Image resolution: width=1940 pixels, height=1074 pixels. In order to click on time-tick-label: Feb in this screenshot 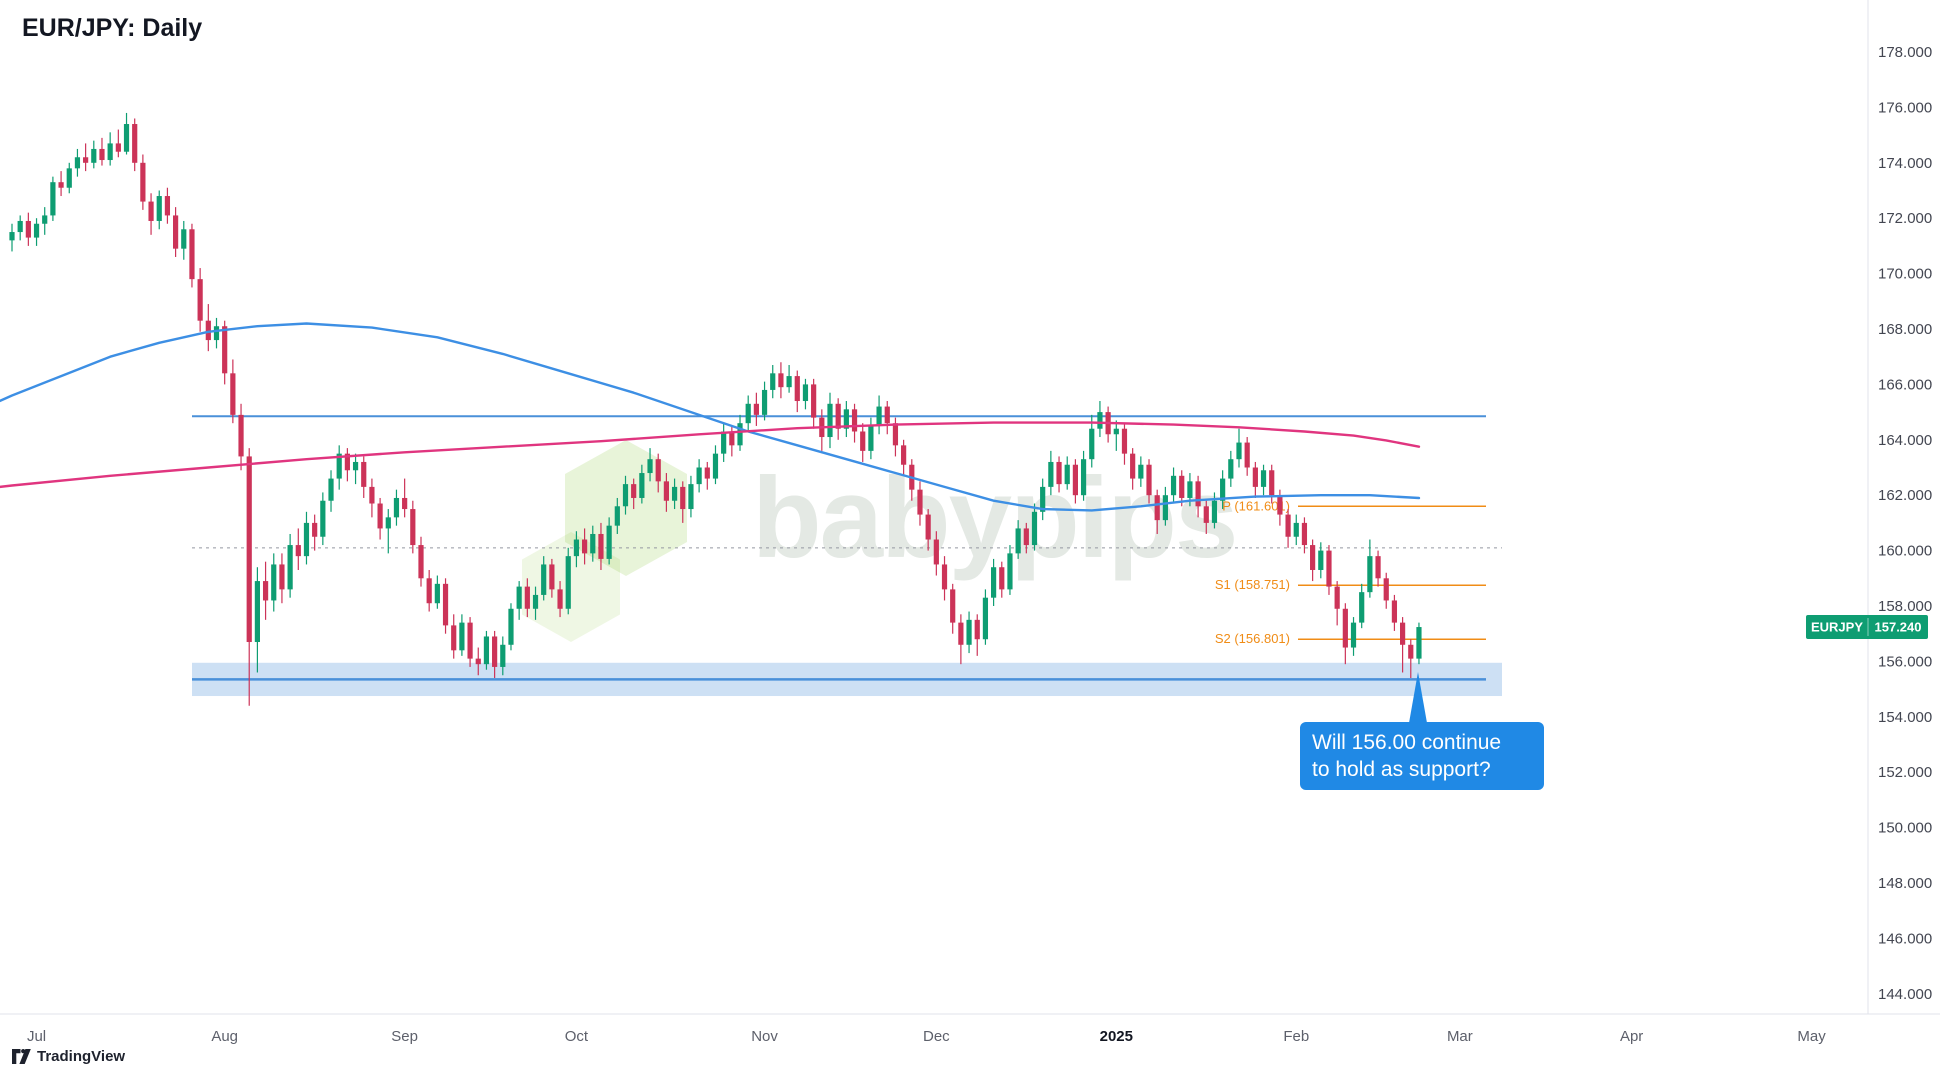, I will do `click(1296, 1036)`.